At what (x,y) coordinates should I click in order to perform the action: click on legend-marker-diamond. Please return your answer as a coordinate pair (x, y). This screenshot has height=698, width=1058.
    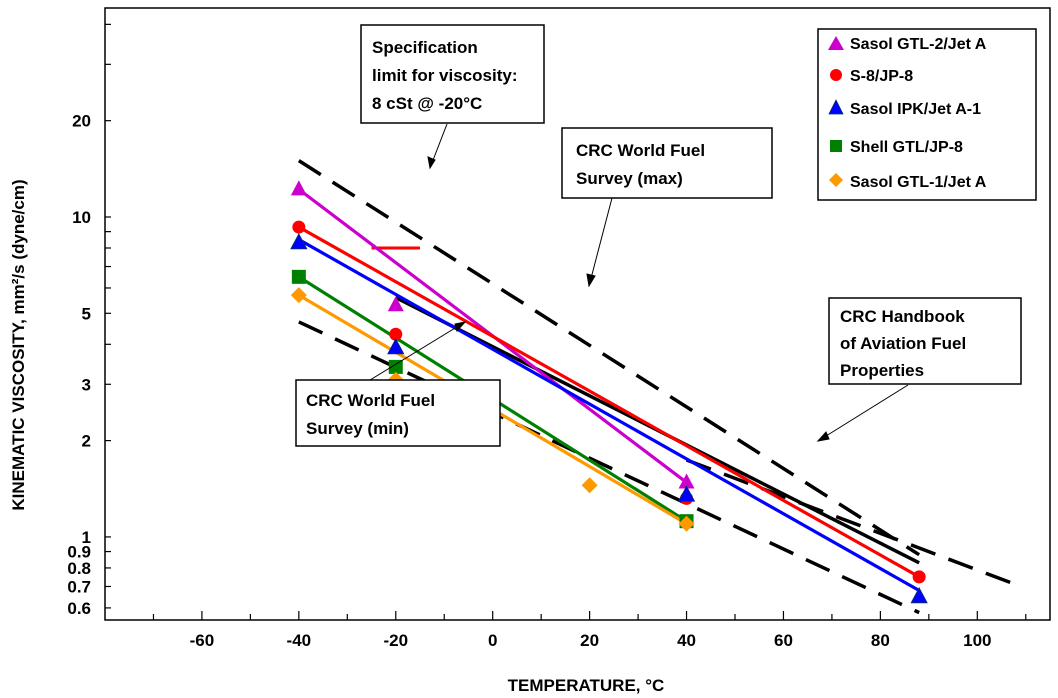
    Looking at the image, I should click on (836, 180).